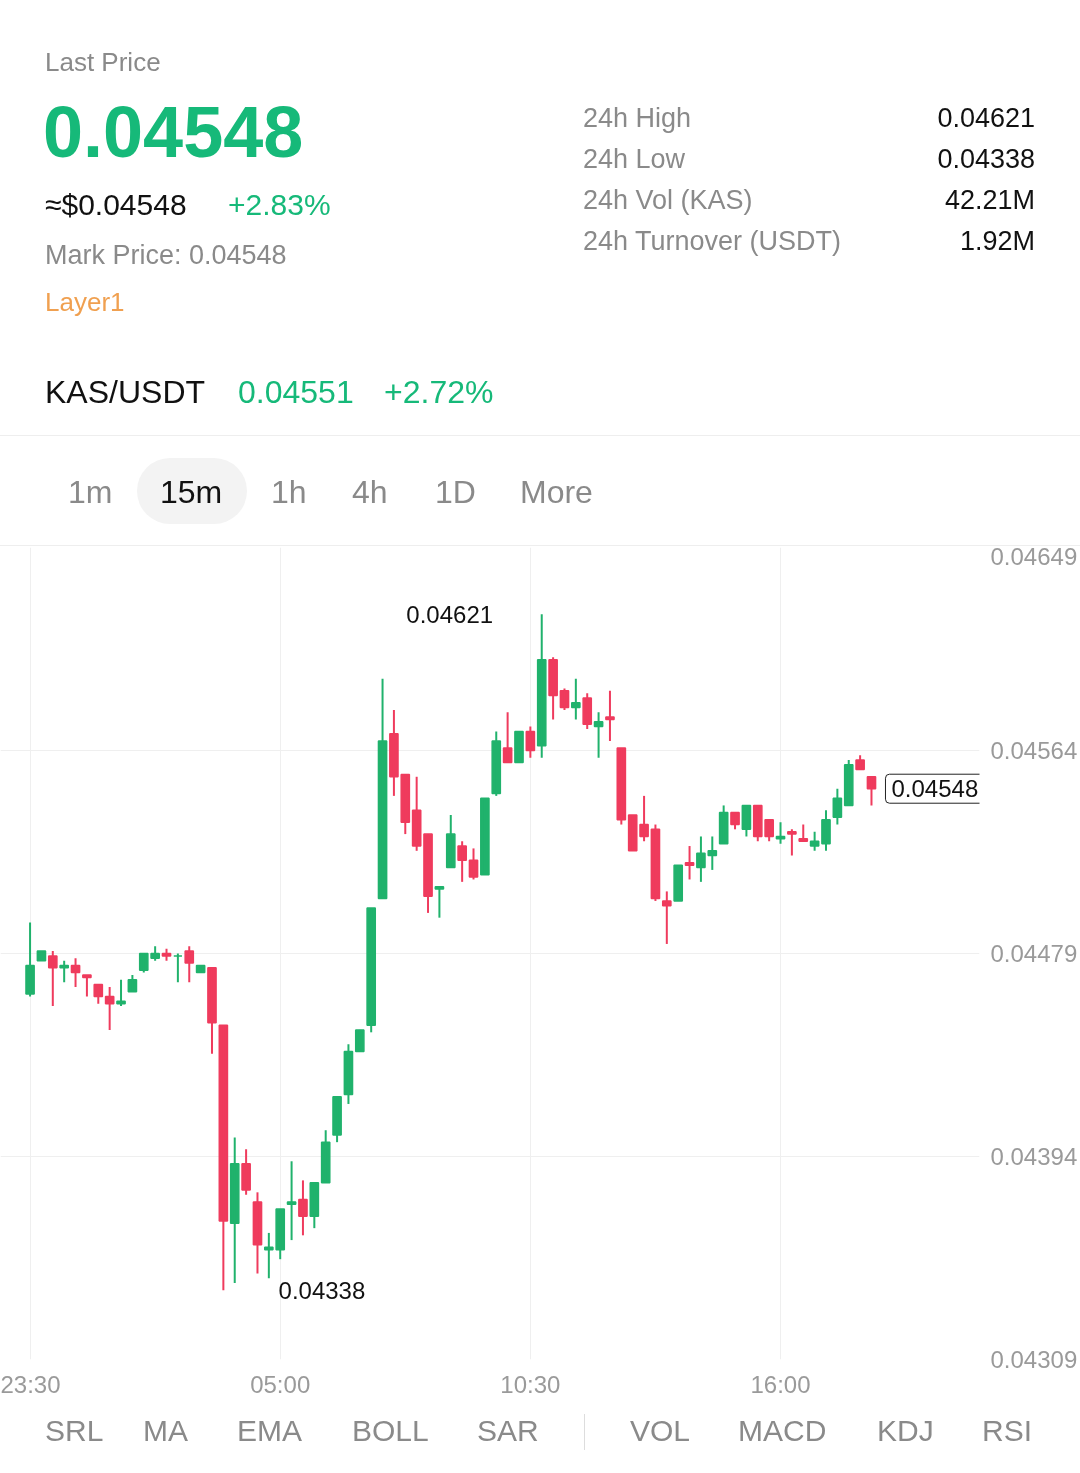 The width and height of the screenshot is (1080, 1473). Describe the element at coordinates (1034, 953) in the screenshot. I see `y-tick-label: 0.04479` at that location.